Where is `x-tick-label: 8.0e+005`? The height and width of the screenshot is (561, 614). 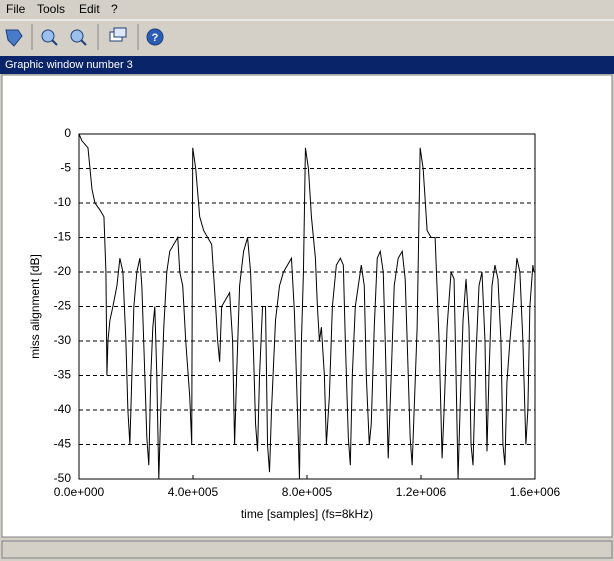
x-tick-label: 8.0e+005 is located at coordinates (307, 492).